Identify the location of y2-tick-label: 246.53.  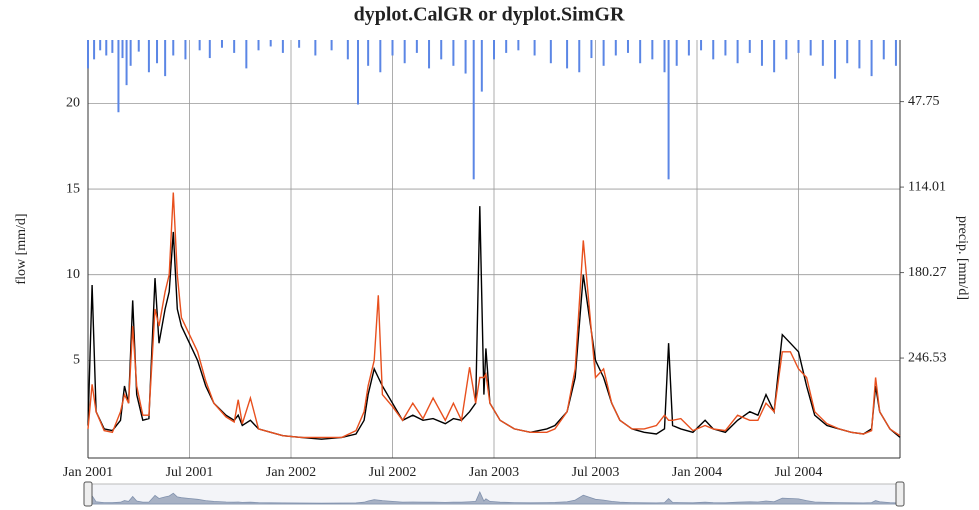
(927, 357).